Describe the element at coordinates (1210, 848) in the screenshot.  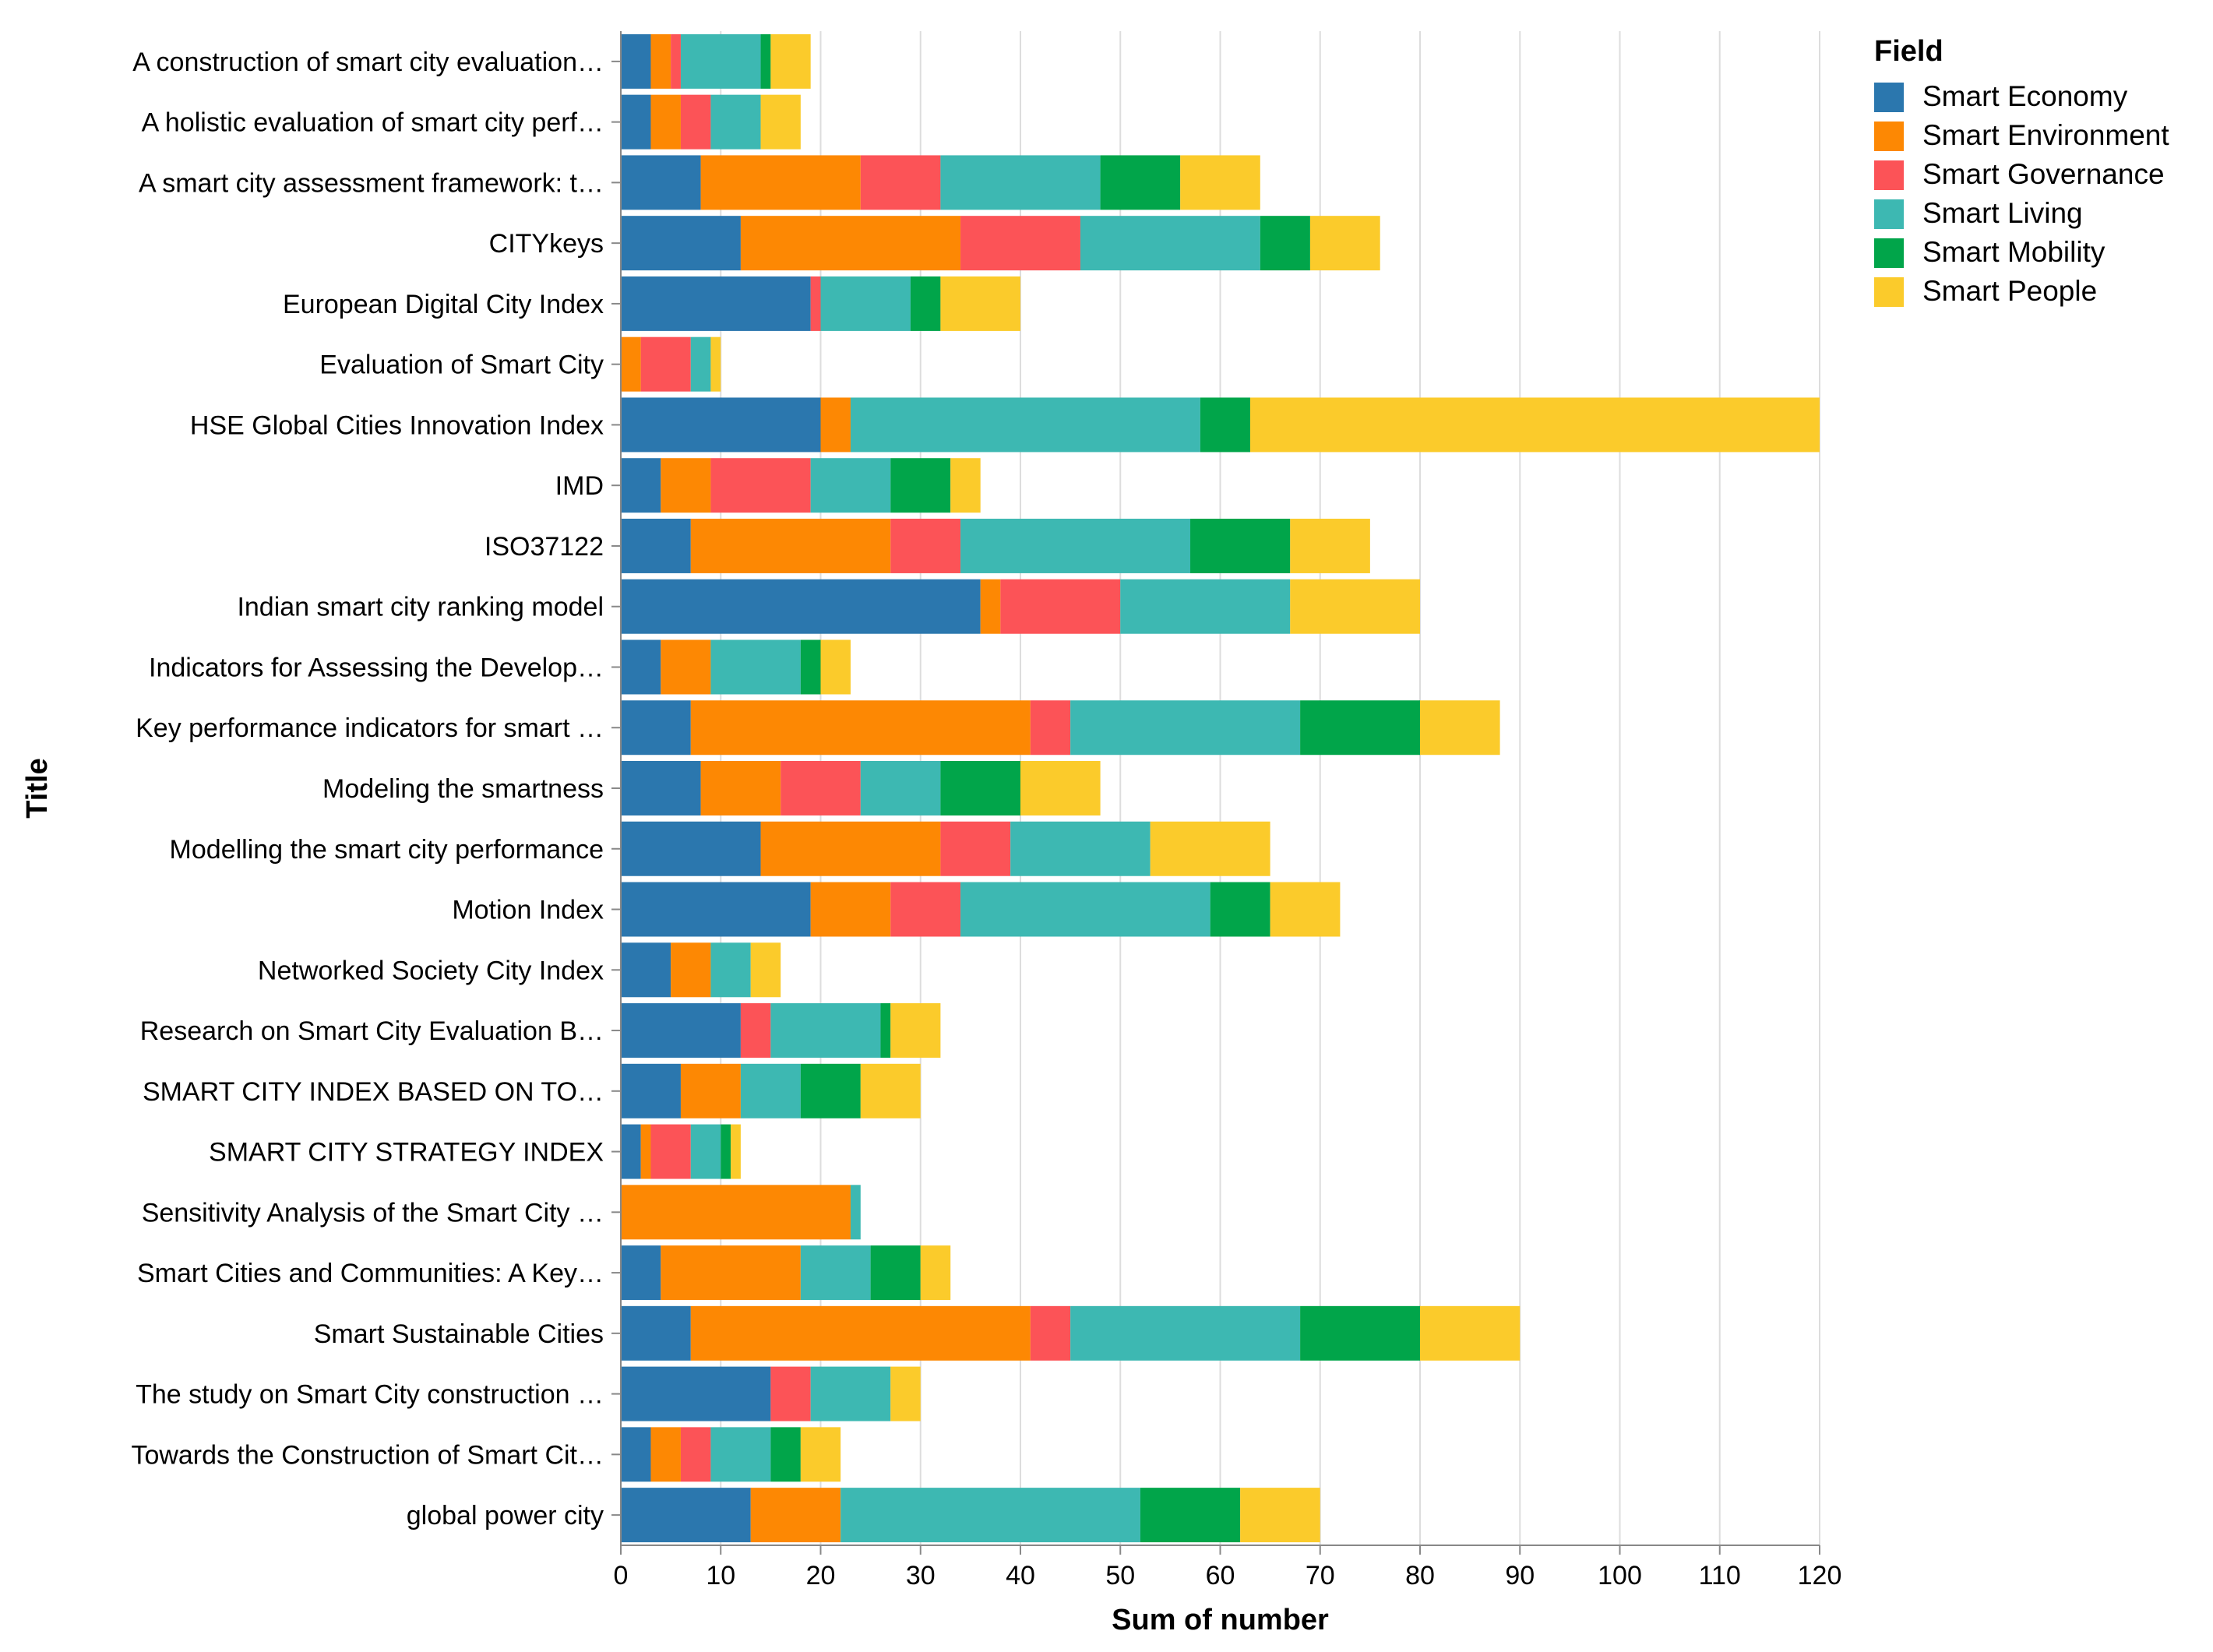
I see `bar-13-smart-people` at that location.